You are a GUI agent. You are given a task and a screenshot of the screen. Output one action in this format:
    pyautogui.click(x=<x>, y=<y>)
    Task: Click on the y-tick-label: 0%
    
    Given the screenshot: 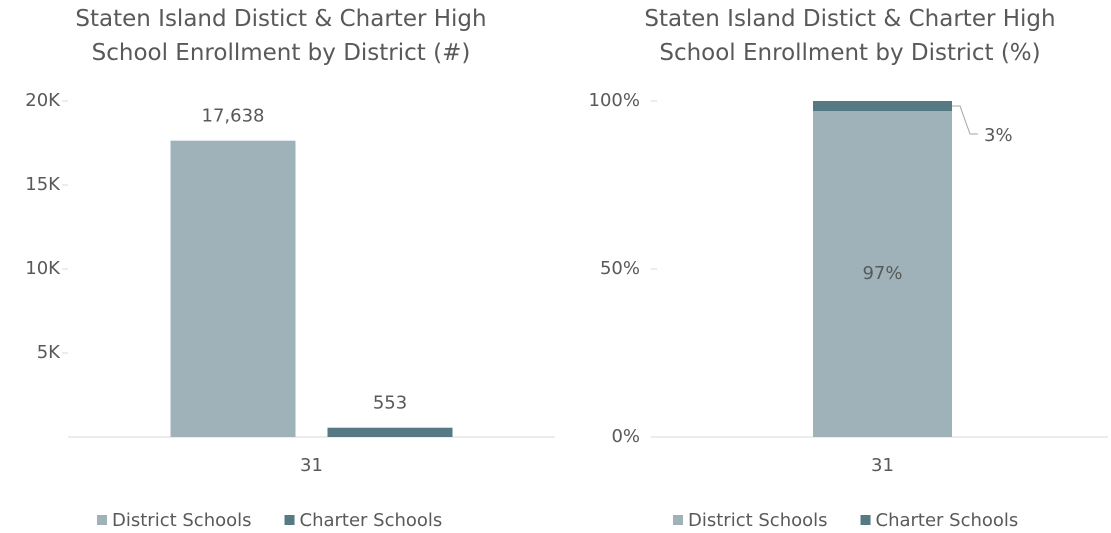 What is the action you would take?
    pyautogui.click(x=625, y=436)
    